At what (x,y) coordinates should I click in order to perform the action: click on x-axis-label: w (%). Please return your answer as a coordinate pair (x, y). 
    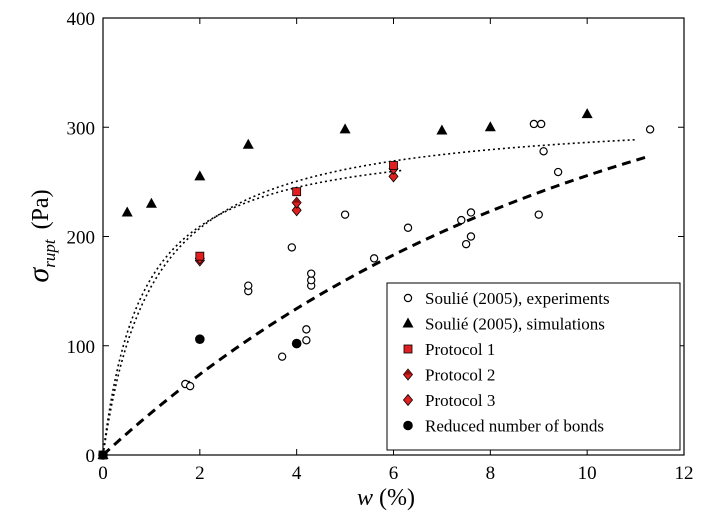
    Looking at the image, I should click on (386, 498).